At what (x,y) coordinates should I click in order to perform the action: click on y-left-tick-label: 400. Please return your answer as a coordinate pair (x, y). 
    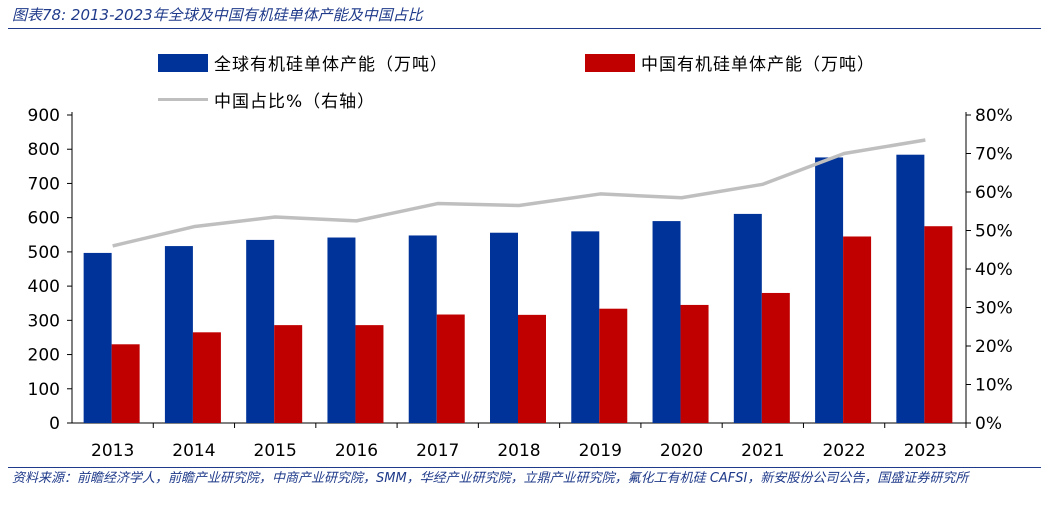
    Looking at the image, I should click on (44, 287).